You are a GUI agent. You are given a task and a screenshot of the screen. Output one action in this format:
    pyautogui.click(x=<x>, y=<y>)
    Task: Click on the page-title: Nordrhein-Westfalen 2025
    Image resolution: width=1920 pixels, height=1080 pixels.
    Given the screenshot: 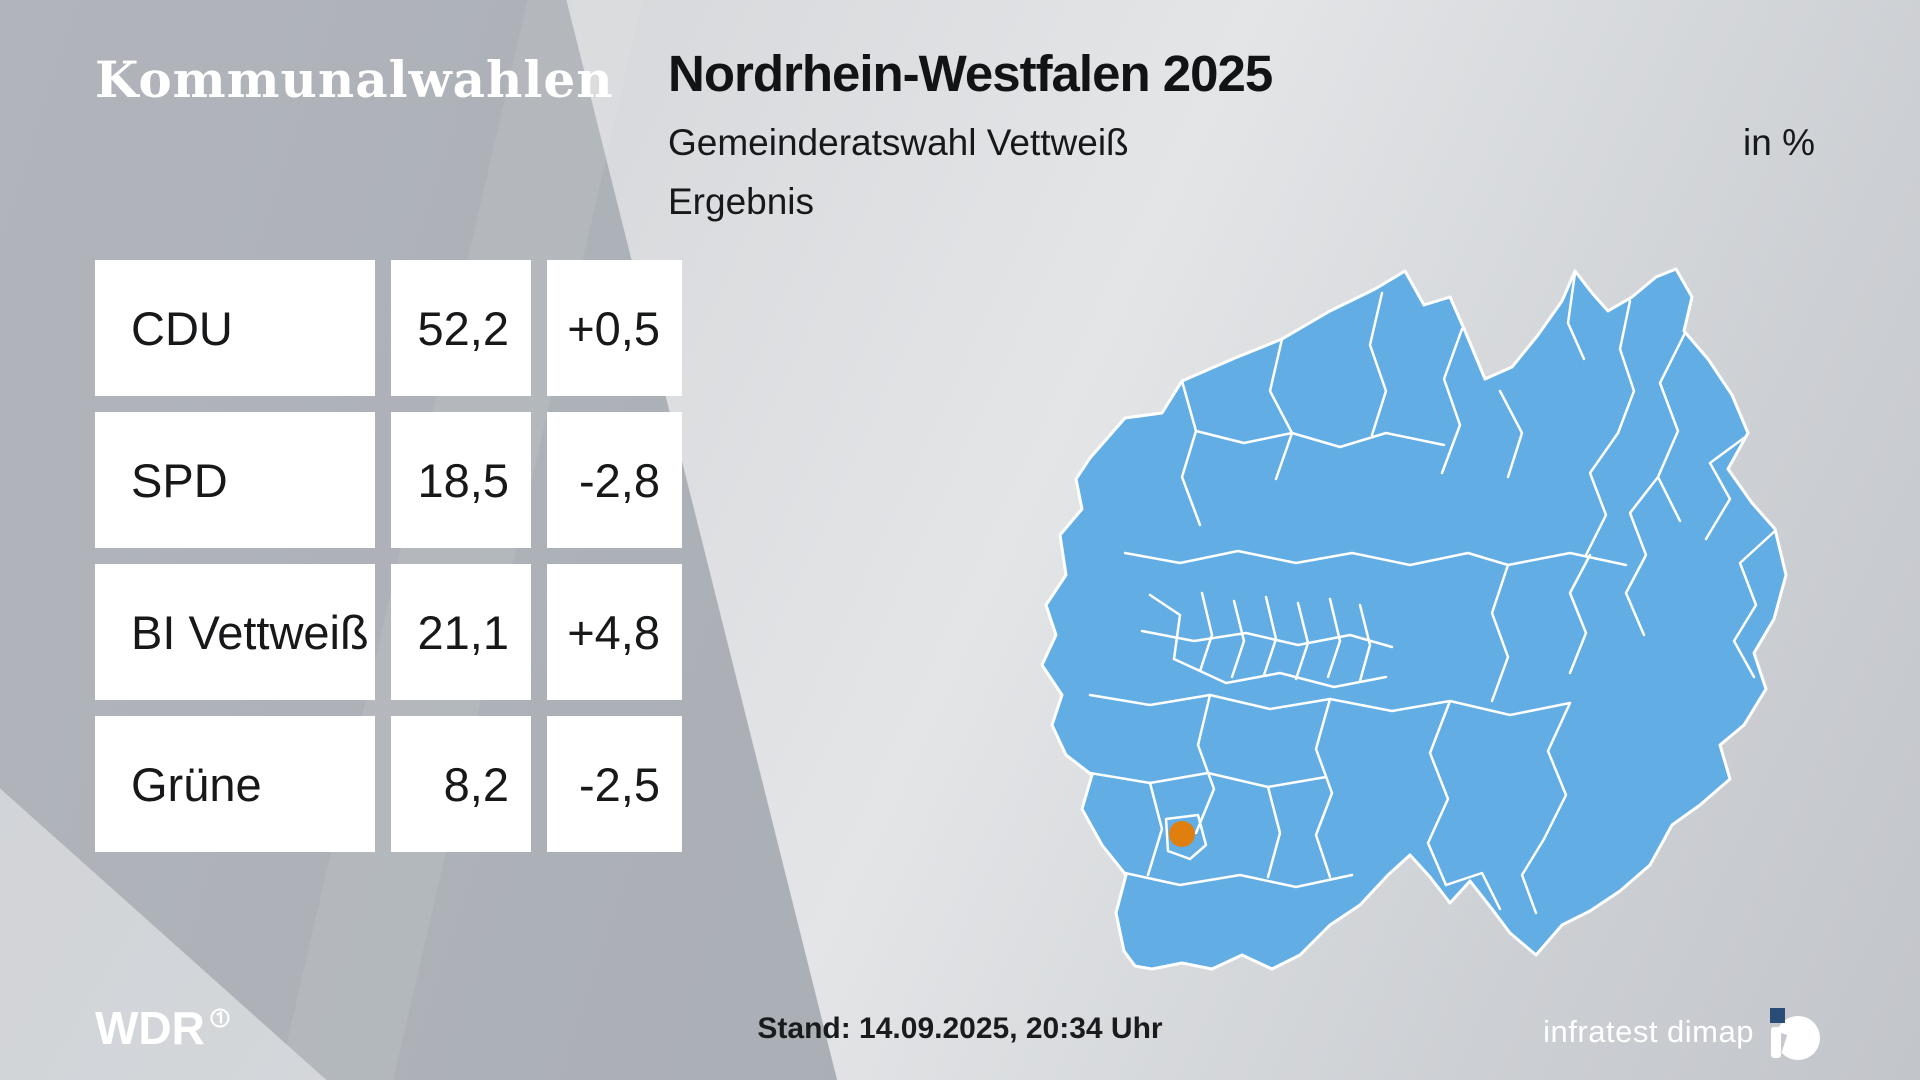 What is the action you would take?
    pyautogui.click(x=970, y=73)
    